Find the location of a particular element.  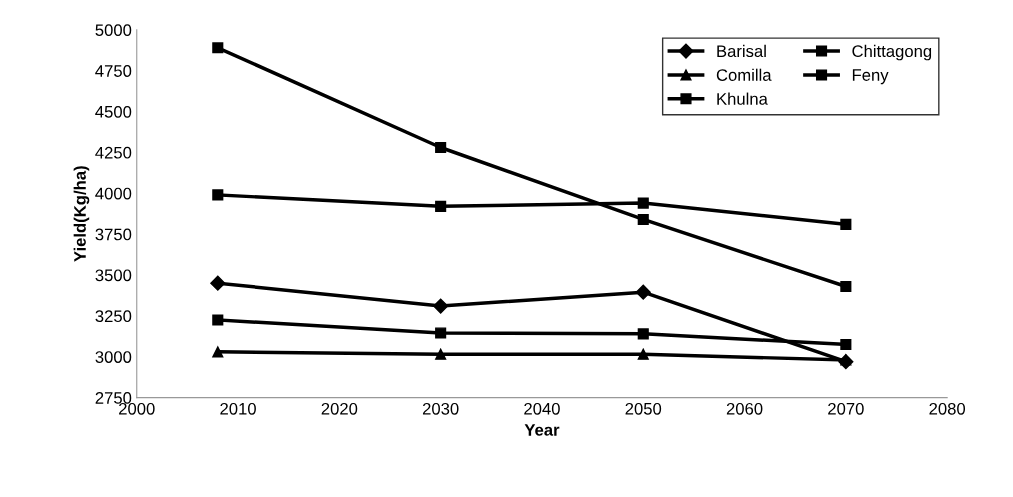

legend-label: Barisal is located at coordinates (741, 51).